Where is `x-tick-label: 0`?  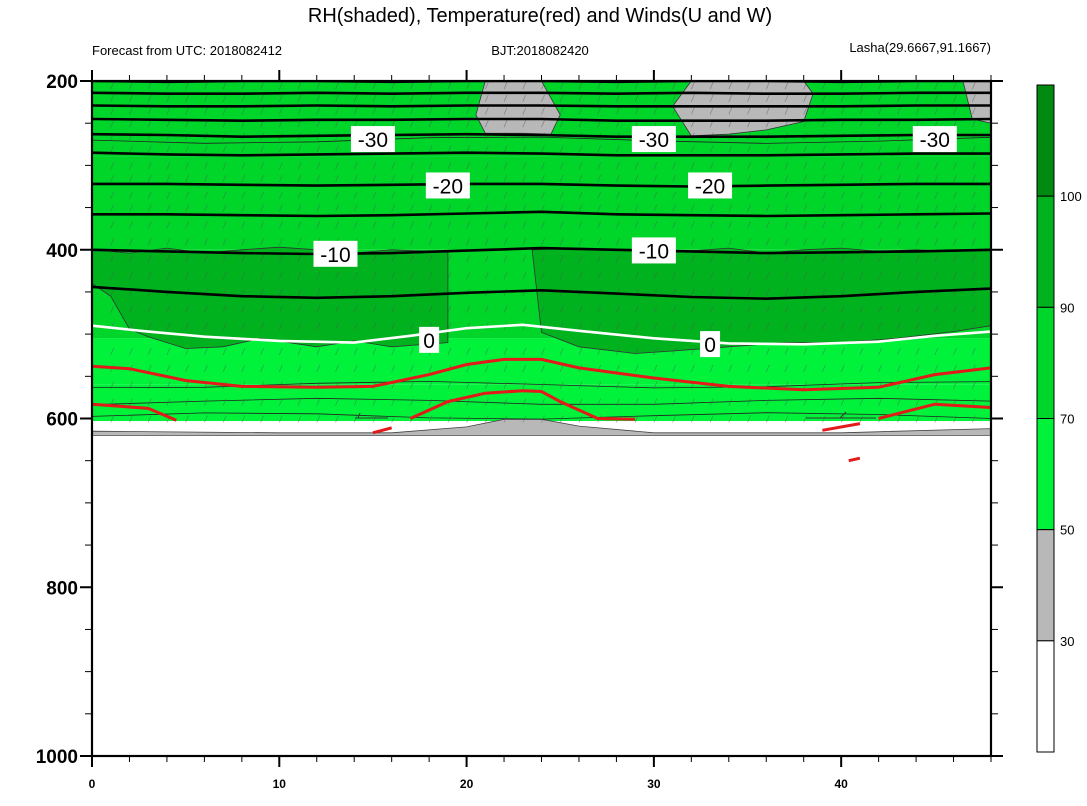
x-tick-label: 0 is located at coordinates (92, 784).